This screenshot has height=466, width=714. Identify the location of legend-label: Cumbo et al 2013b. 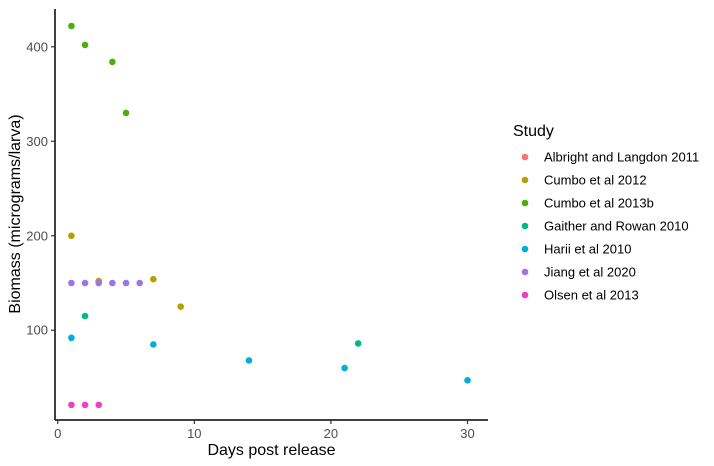
(599, 203).